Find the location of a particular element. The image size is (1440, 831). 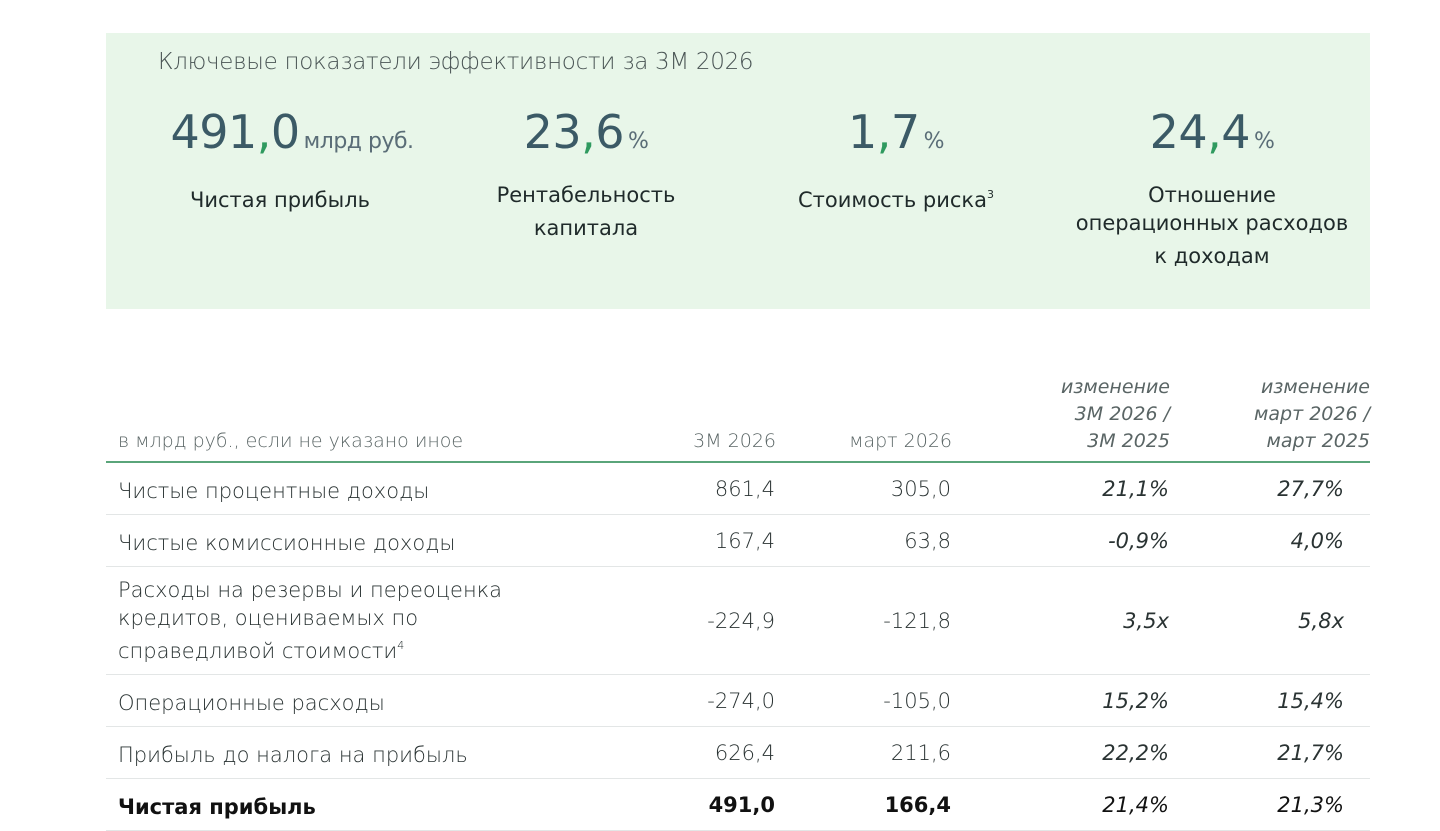

cell-change-3m: 22,2% is located at coordinates (1061, 752).